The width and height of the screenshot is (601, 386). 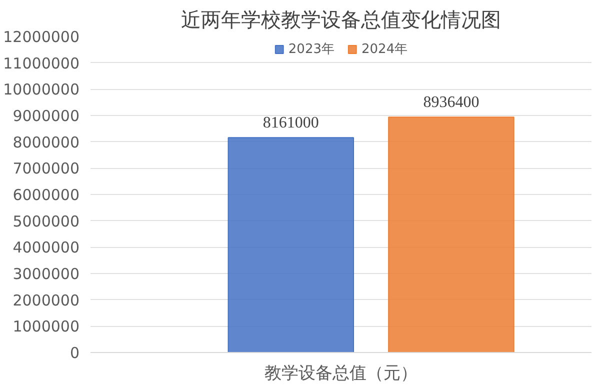 I want to click on y-tick-label: 8000000, so click(x=46, y=142).